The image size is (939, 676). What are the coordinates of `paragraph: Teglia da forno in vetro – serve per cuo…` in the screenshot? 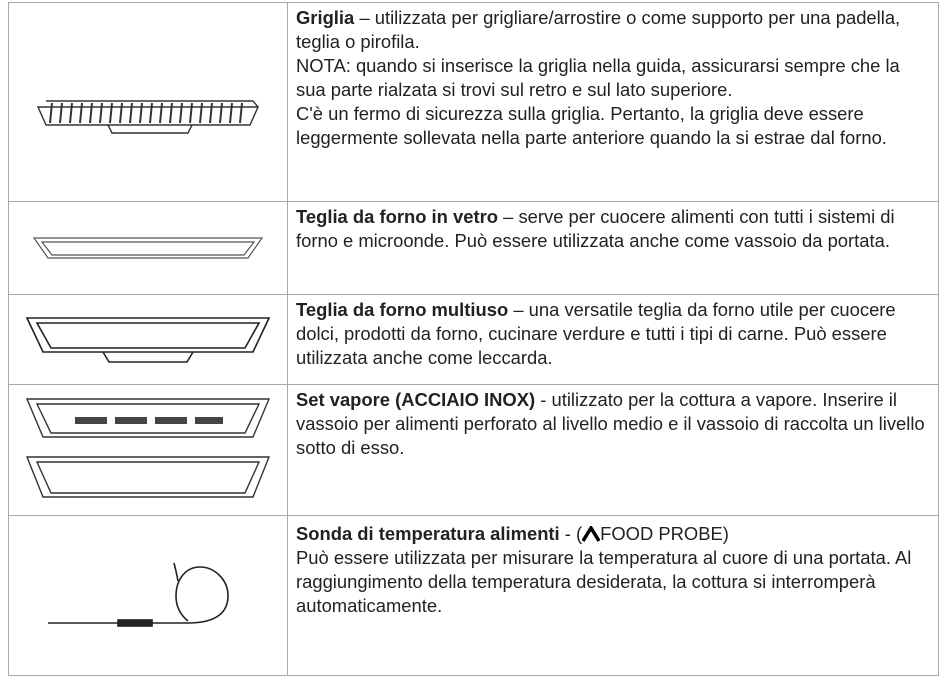 It's located at (613, 229).